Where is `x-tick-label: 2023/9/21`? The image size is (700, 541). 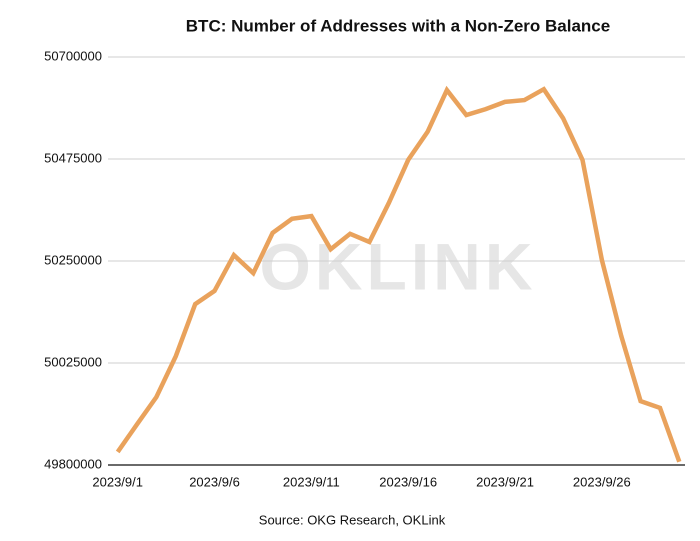
x-tick-label: 2023/9/21 is located at coordinates (505, 481).